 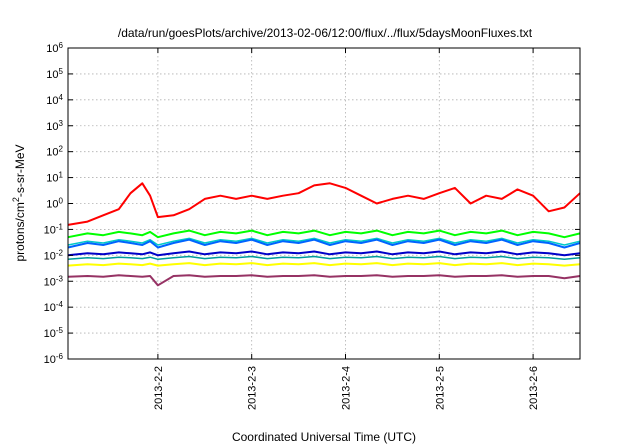 I want to click on x-axis-label: Coordinated Universal Time (UTC), so click(x=324, y=437).